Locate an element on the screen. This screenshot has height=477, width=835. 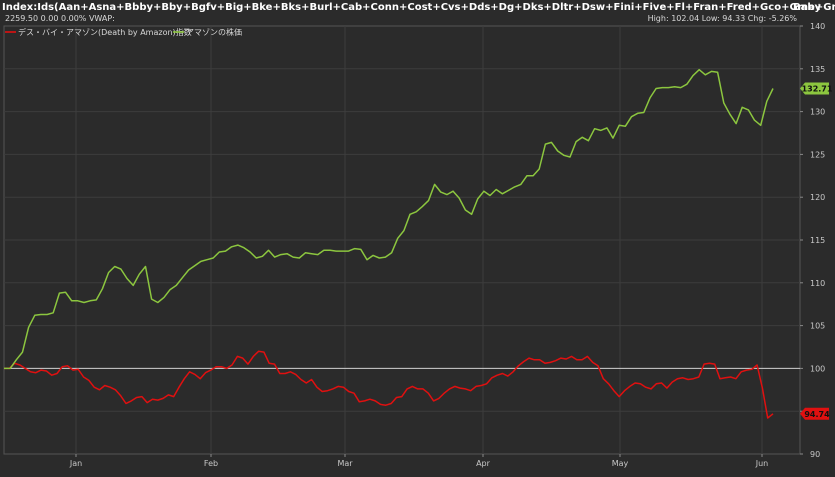
last-value-death-by-amazon: 94.74 is located at coordinates (815, 413).